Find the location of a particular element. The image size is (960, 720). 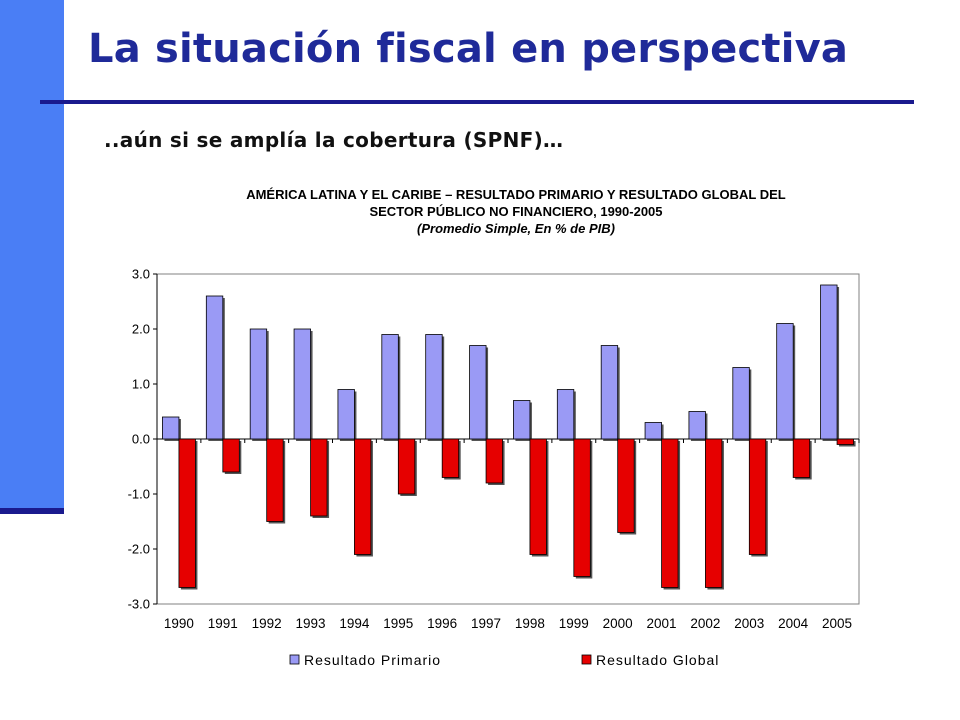

legend: Resultado Primario Resultado Global is located at coordinates (504, 660).